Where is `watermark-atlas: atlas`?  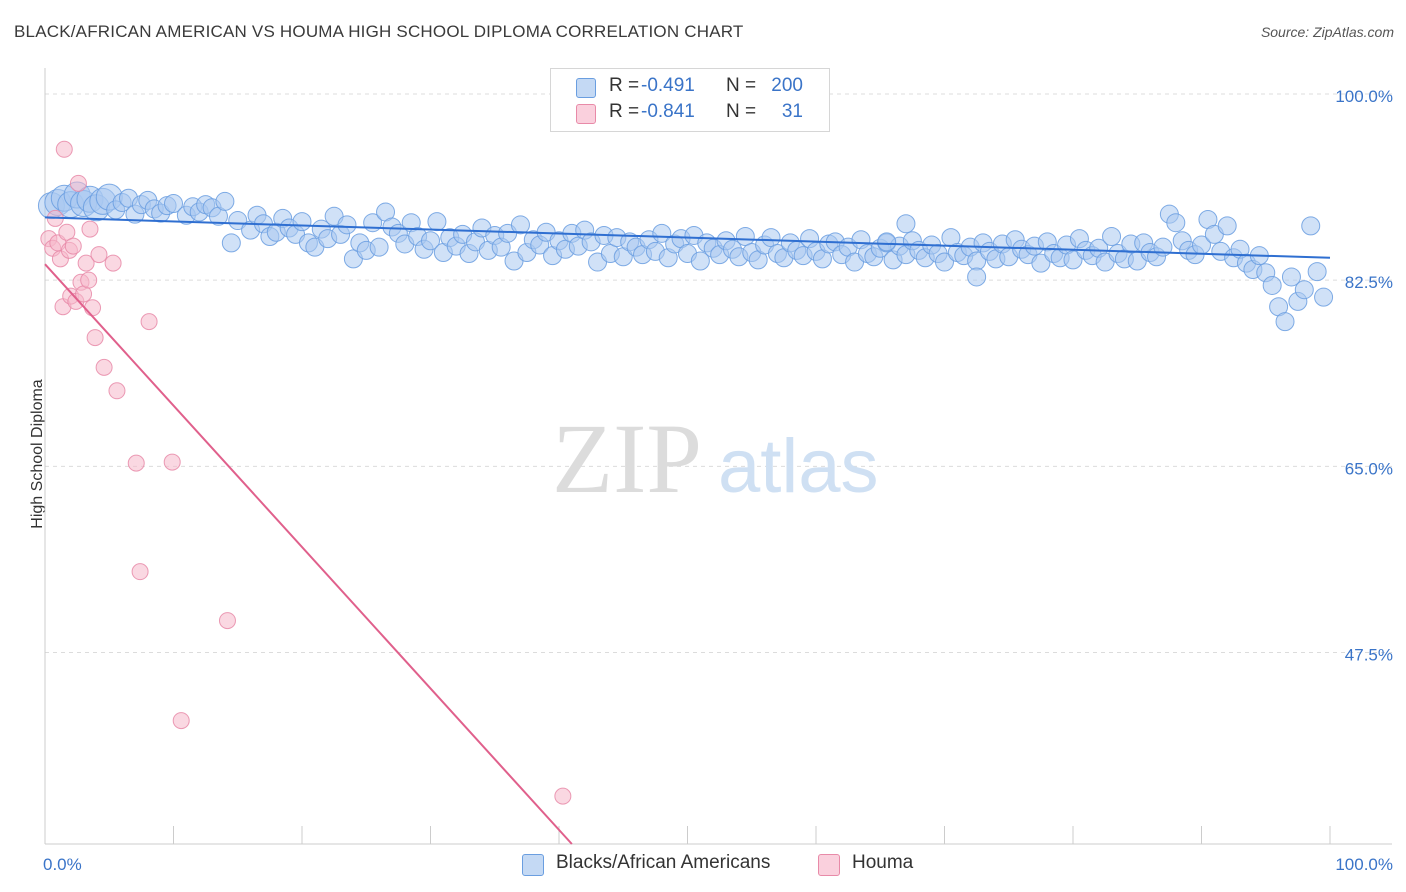
watermark-atlas: atlas is located at coordinates (798, 466).